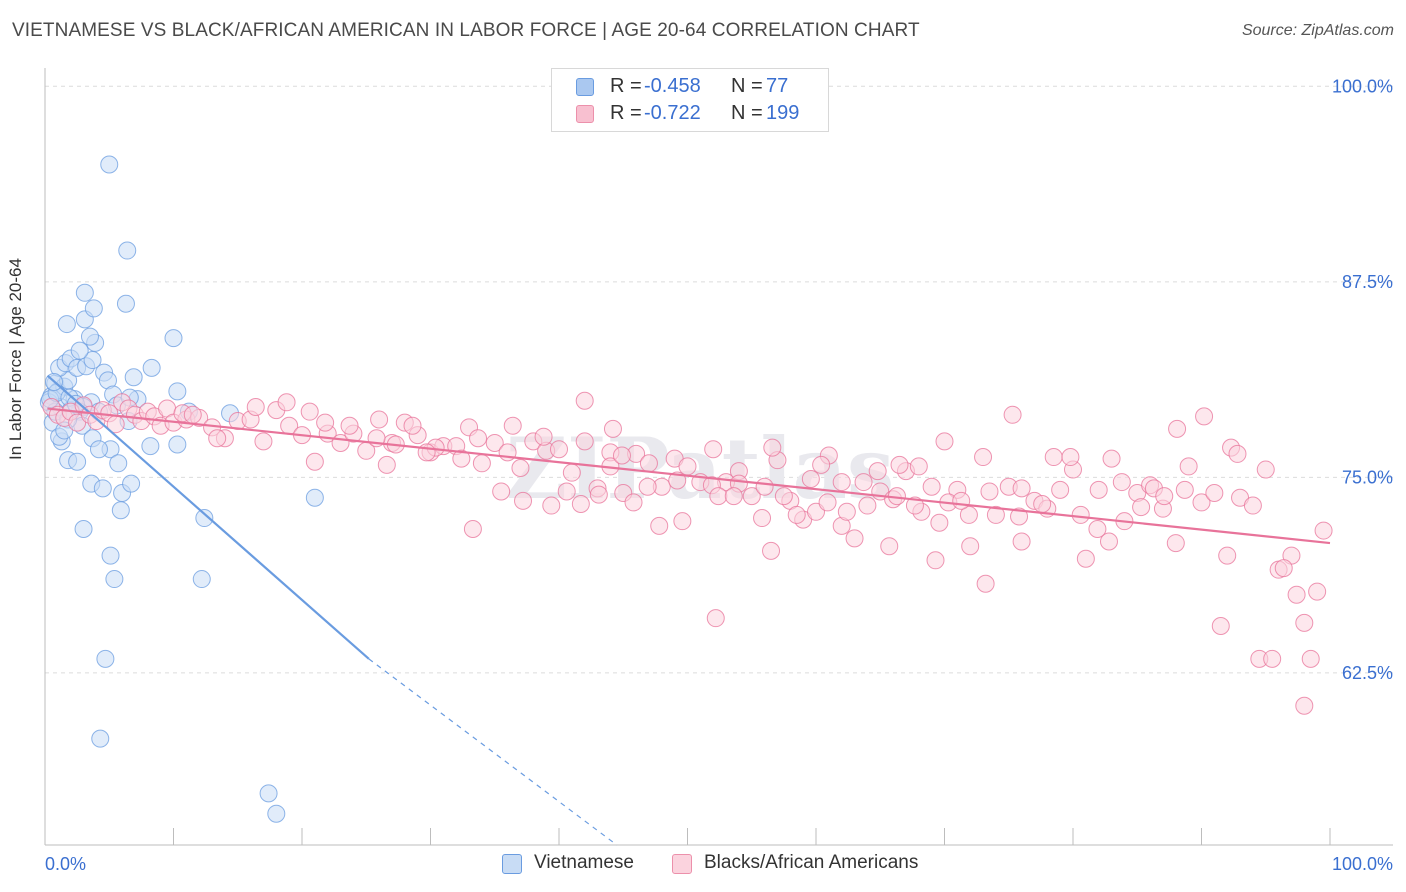 The height and width of the screenshot is (892, 1406). What do you see at coordinates (626, 86) in the screenshot?
I see `legend-r-label: R =` at bounding box center [626, 86].